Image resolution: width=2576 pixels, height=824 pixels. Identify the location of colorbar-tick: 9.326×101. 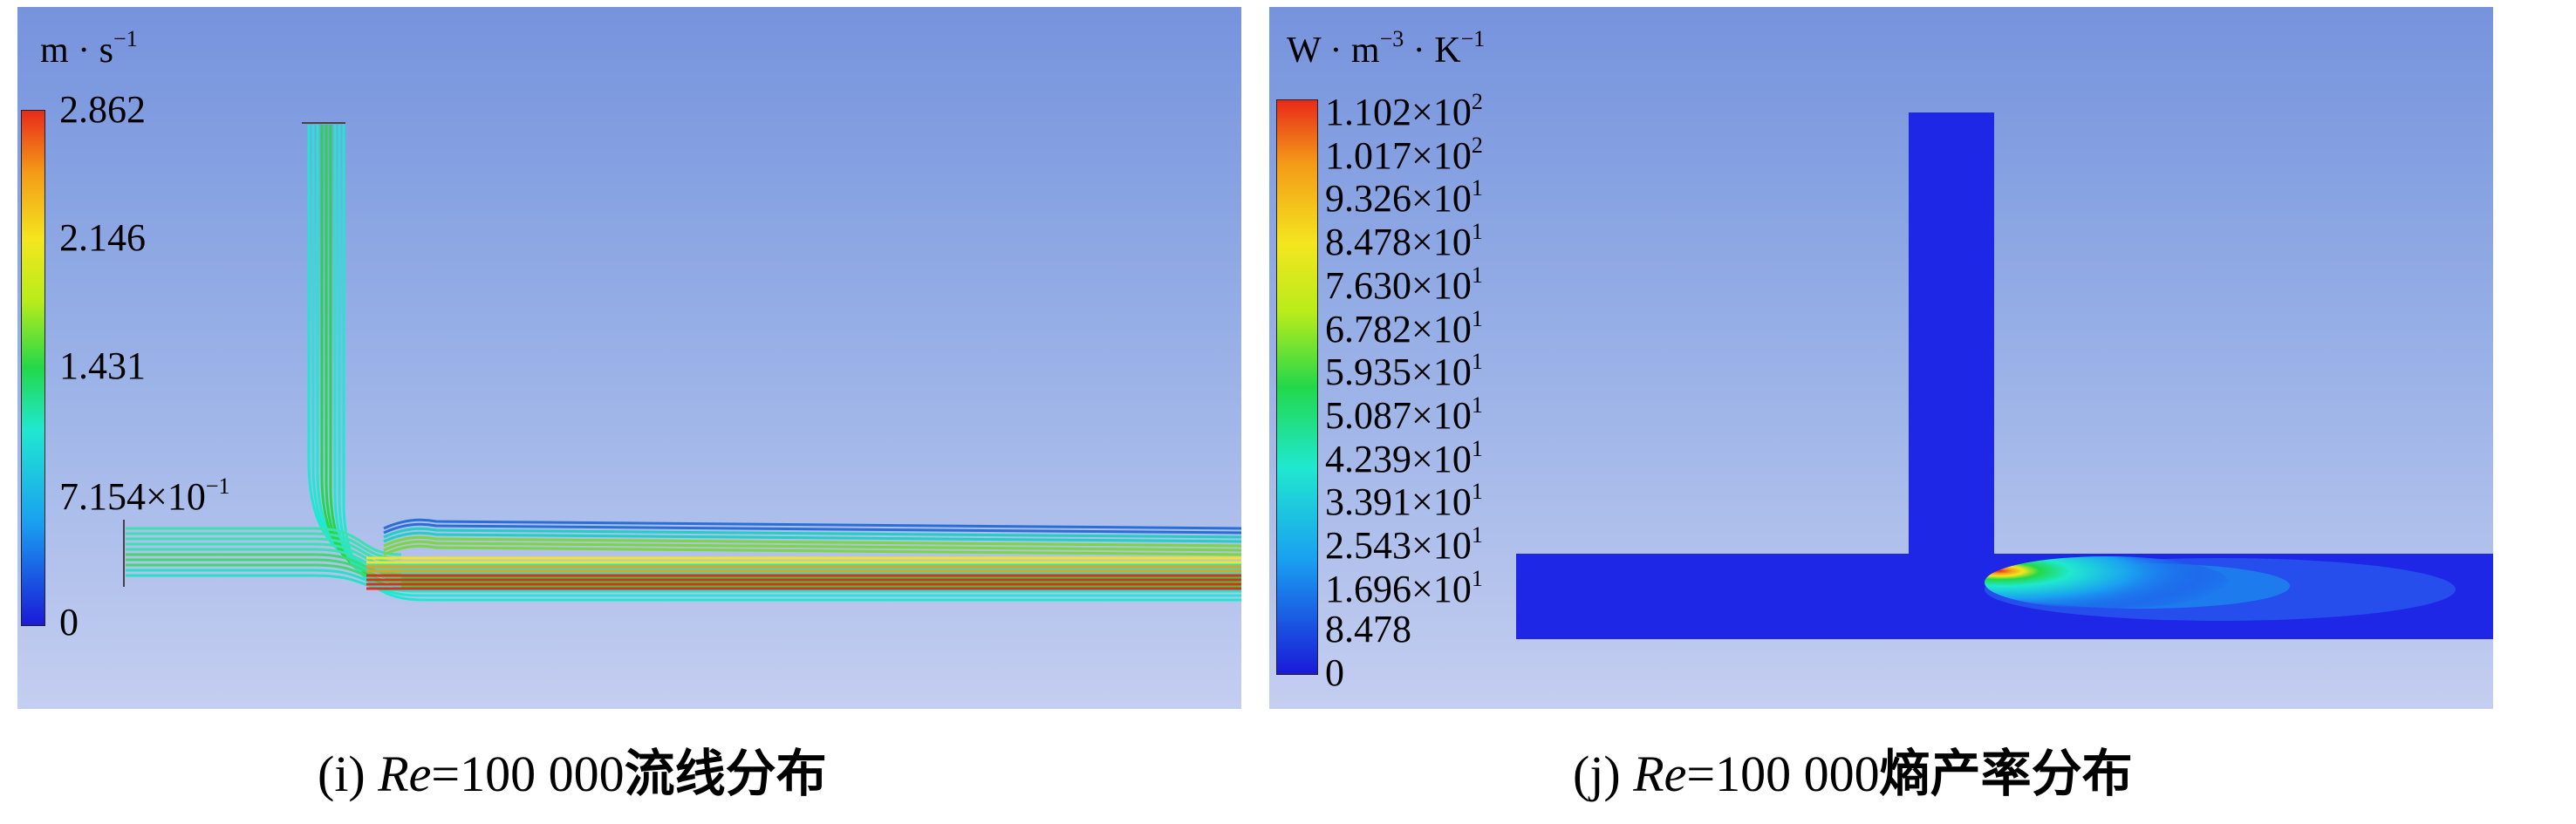
(1404, 197).